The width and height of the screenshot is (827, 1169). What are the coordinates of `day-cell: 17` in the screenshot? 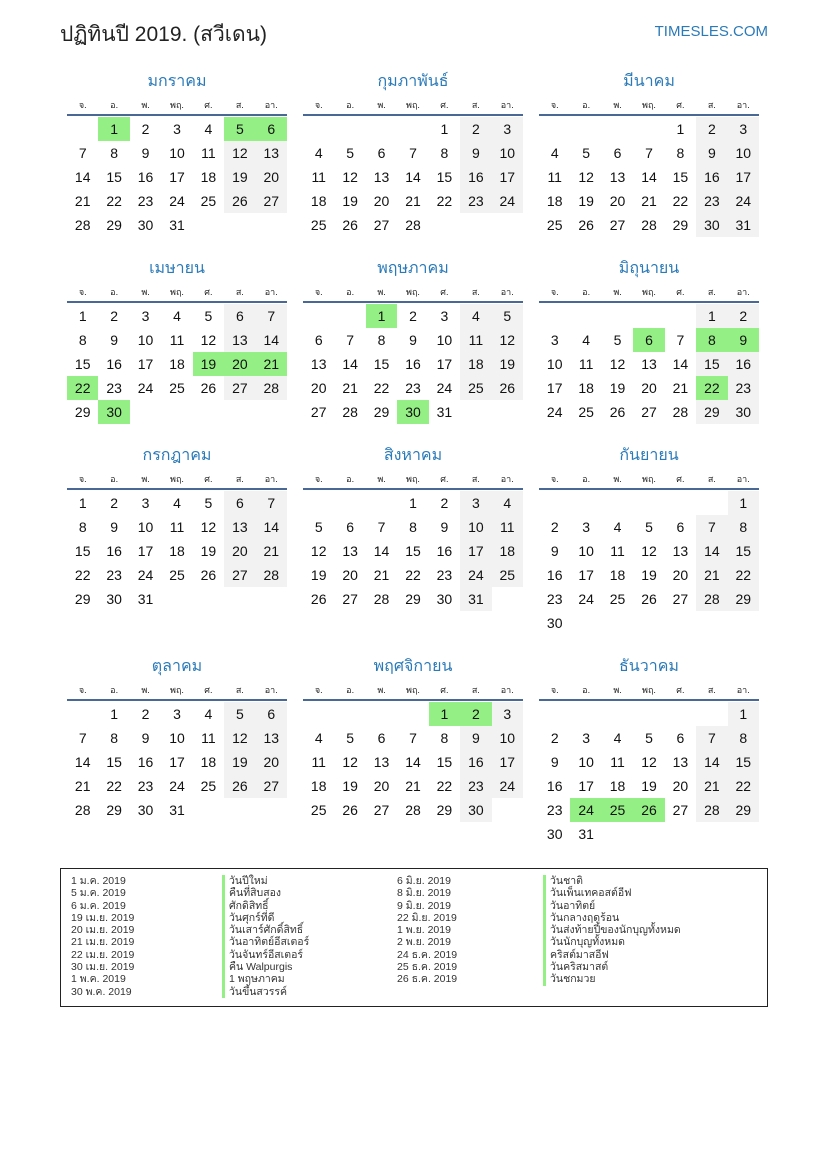 It's located at (145, 364).